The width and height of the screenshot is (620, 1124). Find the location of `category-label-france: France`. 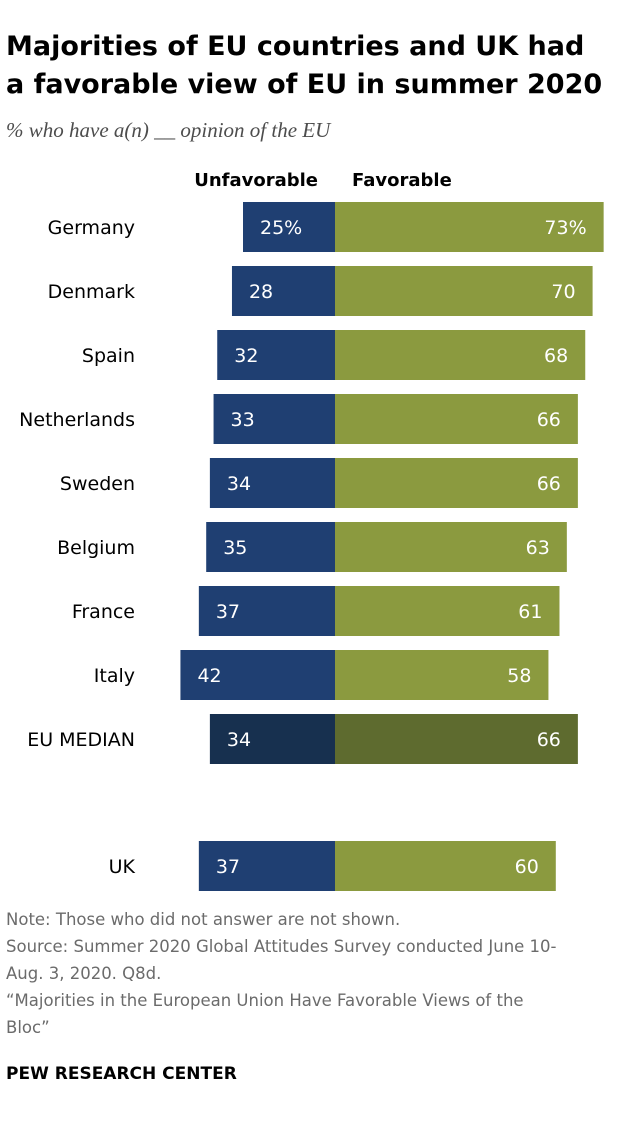

category-label-france: France is located at coordinates (103, 612).